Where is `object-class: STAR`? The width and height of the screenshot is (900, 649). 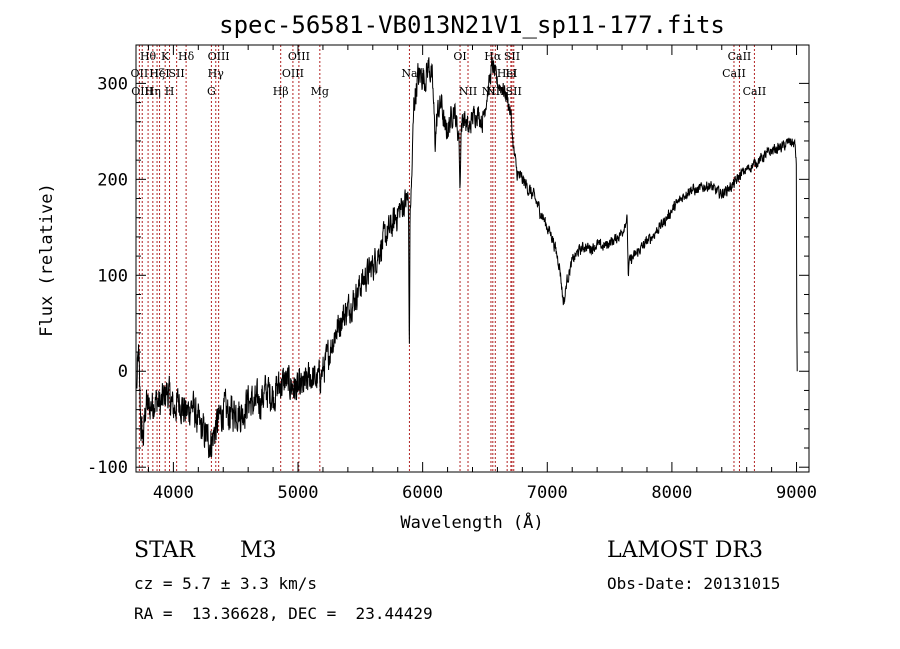
object-class: STAR is located at coordinates (164, 550).